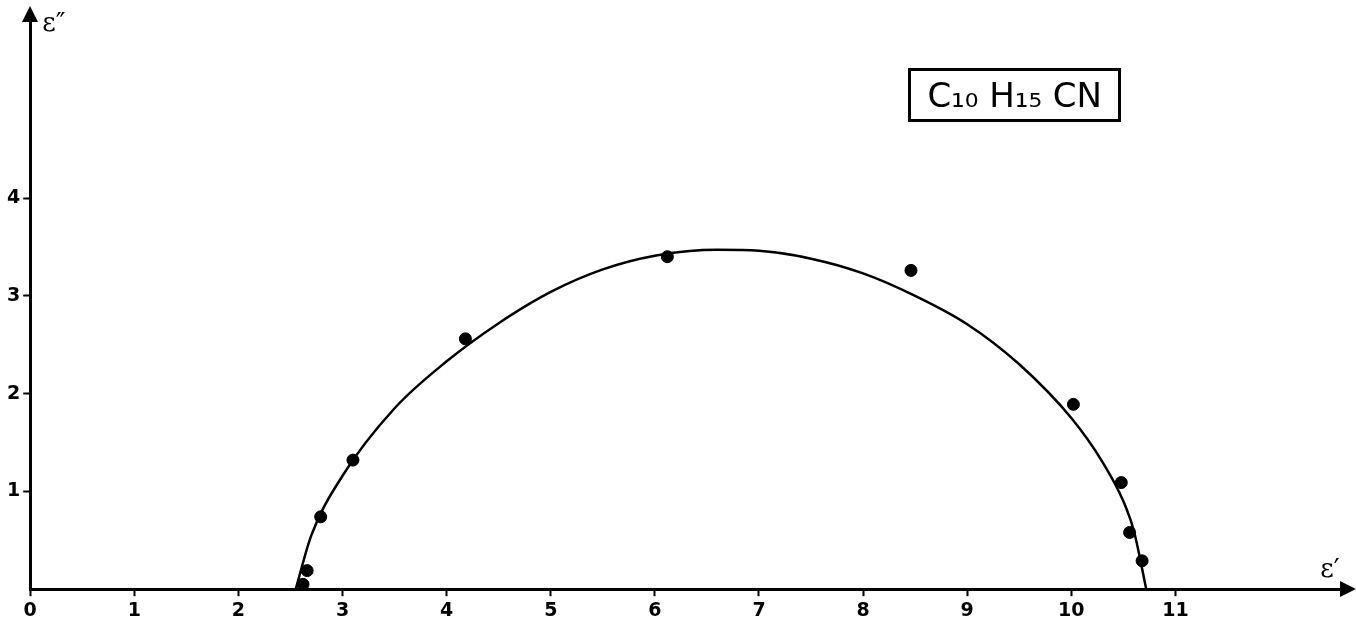 The image size is (1356, 629). What do you see at coordinates (134, 608) in the screenshot?
I see `x-tick-label: 1` at bounding box center [134, 608].